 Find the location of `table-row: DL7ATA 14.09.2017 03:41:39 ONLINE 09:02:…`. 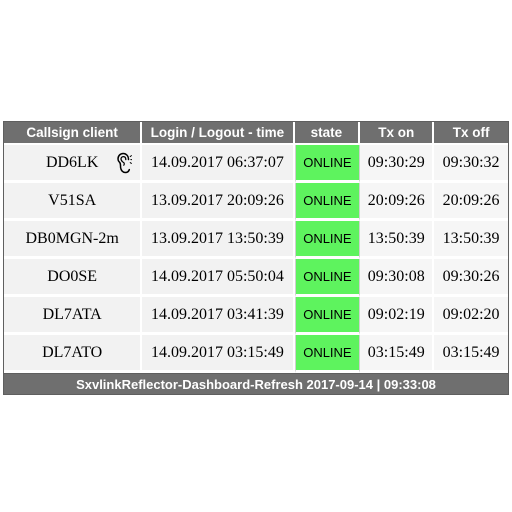

table-row: DL7ATA 14.09.2017 03:41:39 ONLINE 09:02:… is located at coordinates (256, 316).